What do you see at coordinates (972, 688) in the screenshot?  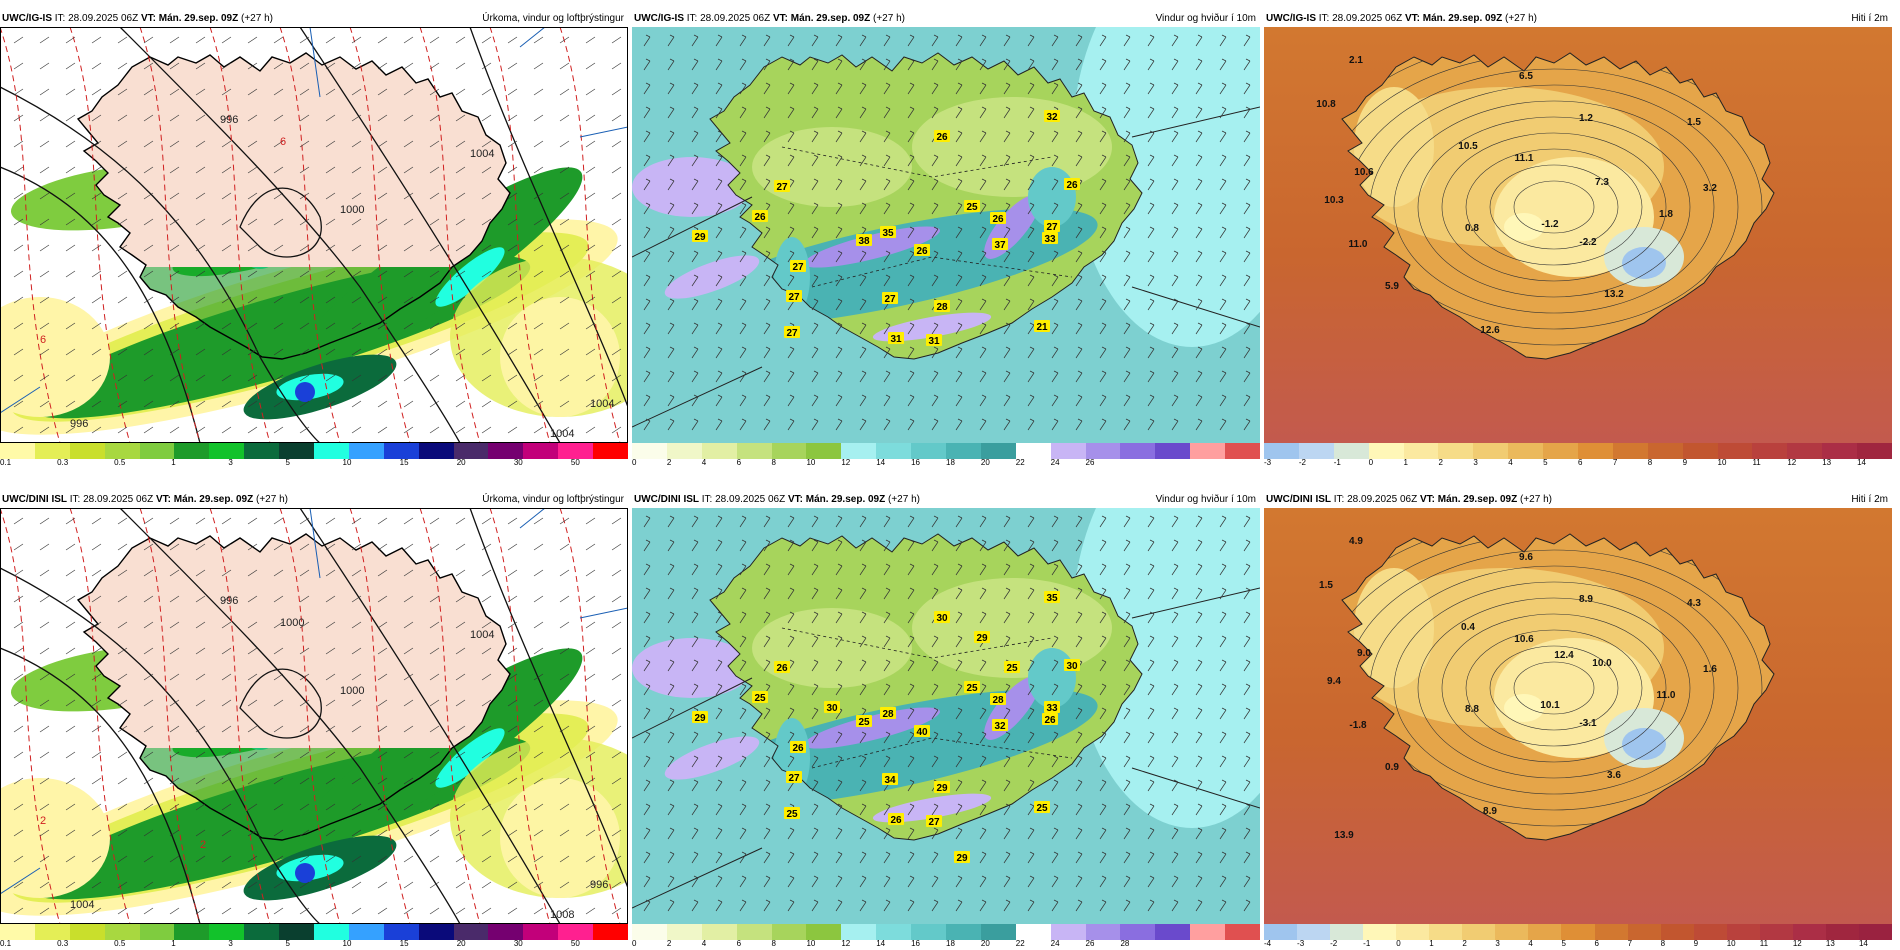 I see `gust-label: 25` at bounding box center [972, 688].